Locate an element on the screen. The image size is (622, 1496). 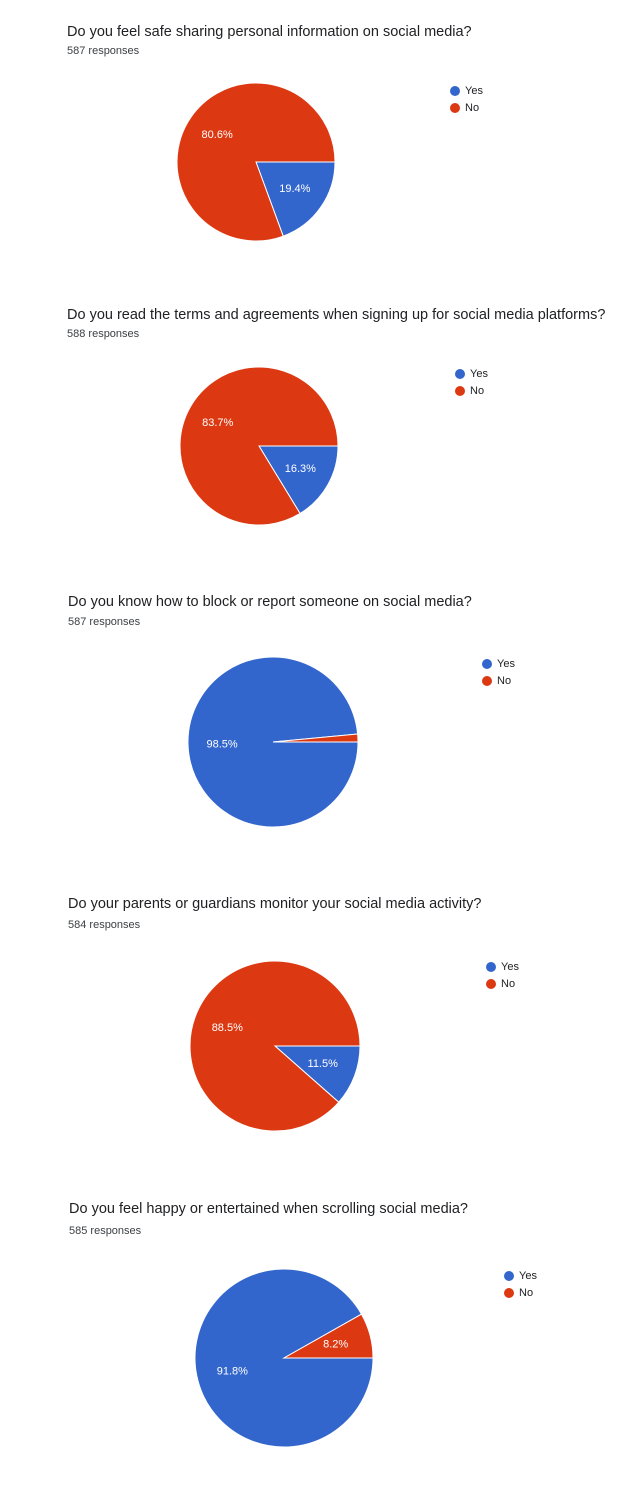
pie-chart: 16.3% 83.7% is located at coordinates (259, 446).